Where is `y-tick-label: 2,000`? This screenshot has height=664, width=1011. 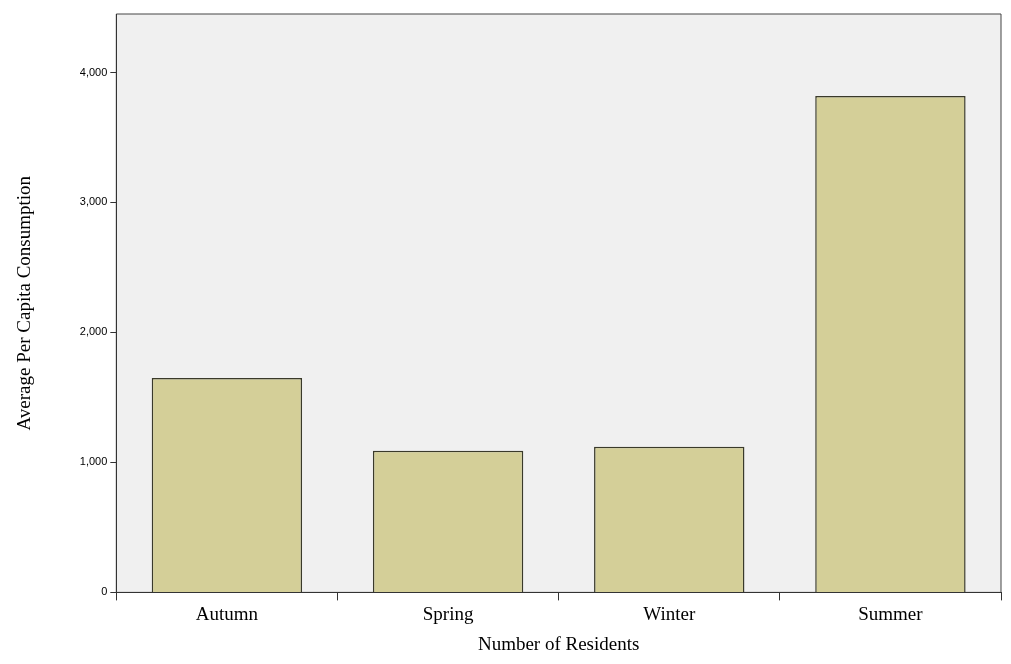 y-tick-label: 2,000 is located at coordinates (93, 331).